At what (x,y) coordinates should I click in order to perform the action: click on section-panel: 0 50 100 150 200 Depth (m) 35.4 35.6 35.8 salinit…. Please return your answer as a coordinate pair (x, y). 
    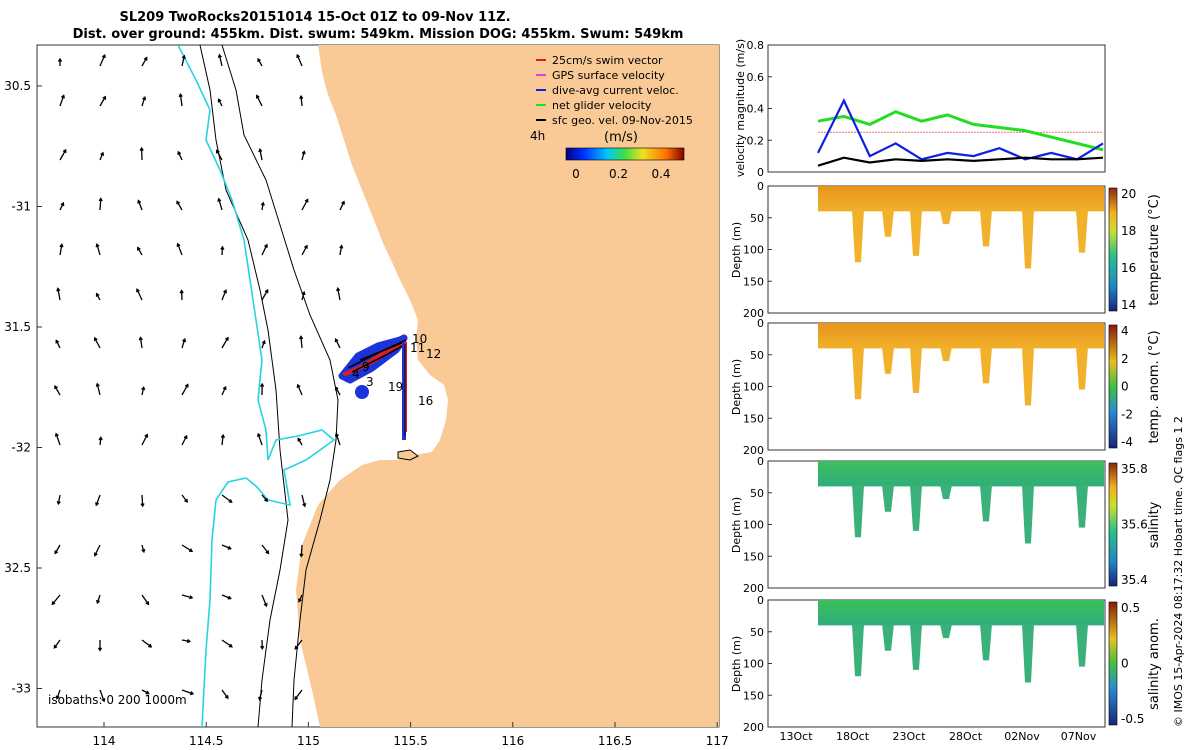
    Looking at the image, I should click on (946, 525).